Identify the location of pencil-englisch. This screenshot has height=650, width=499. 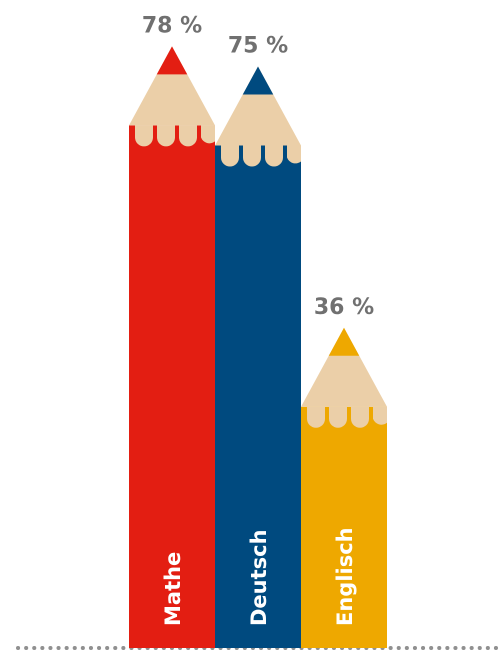
(344, 487).